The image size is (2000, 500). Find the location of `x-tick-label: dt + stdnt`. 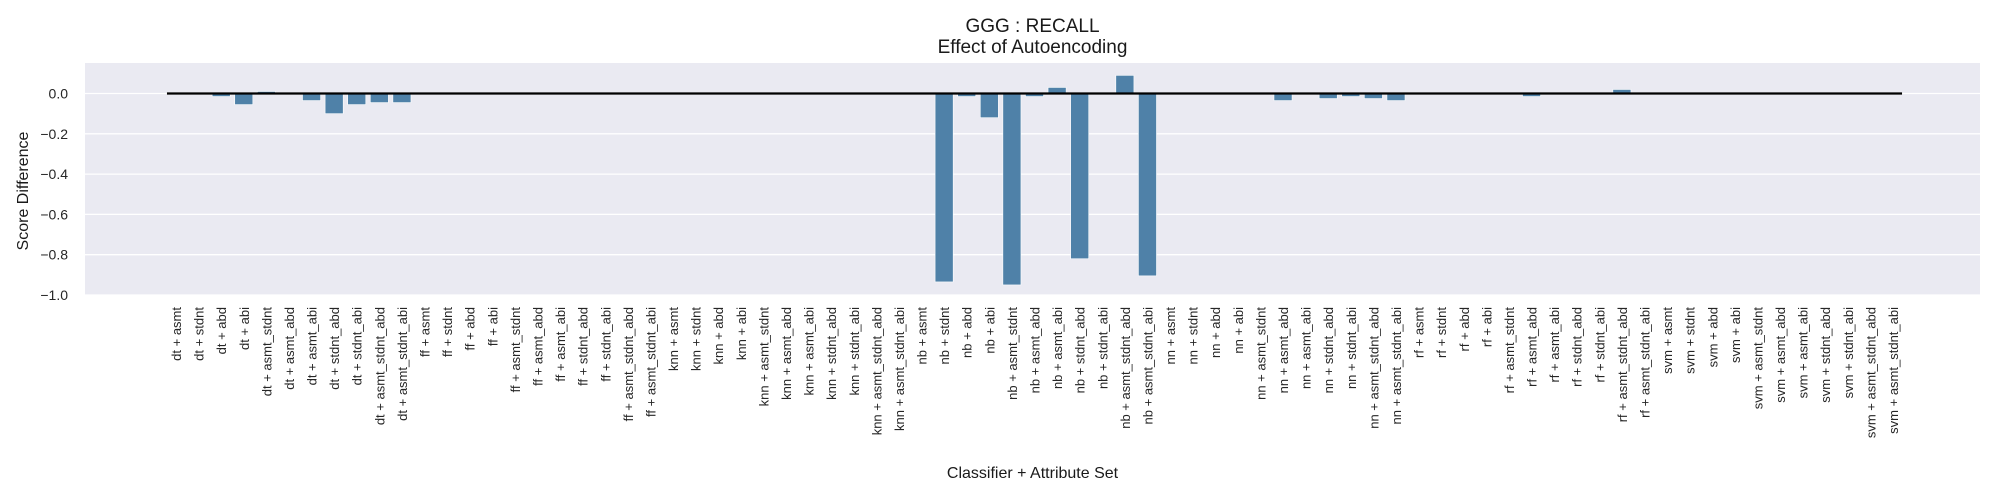

x-tick-label: dt + stdnt is located at coordinates (199, 334).